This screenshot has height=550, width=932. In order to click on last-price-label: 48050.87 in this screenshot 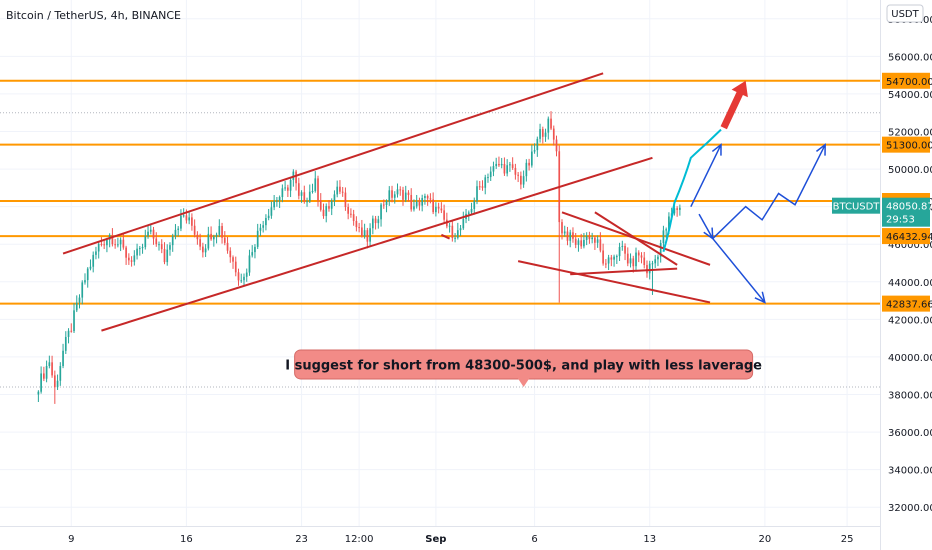, I will do `click(909, 207)`.